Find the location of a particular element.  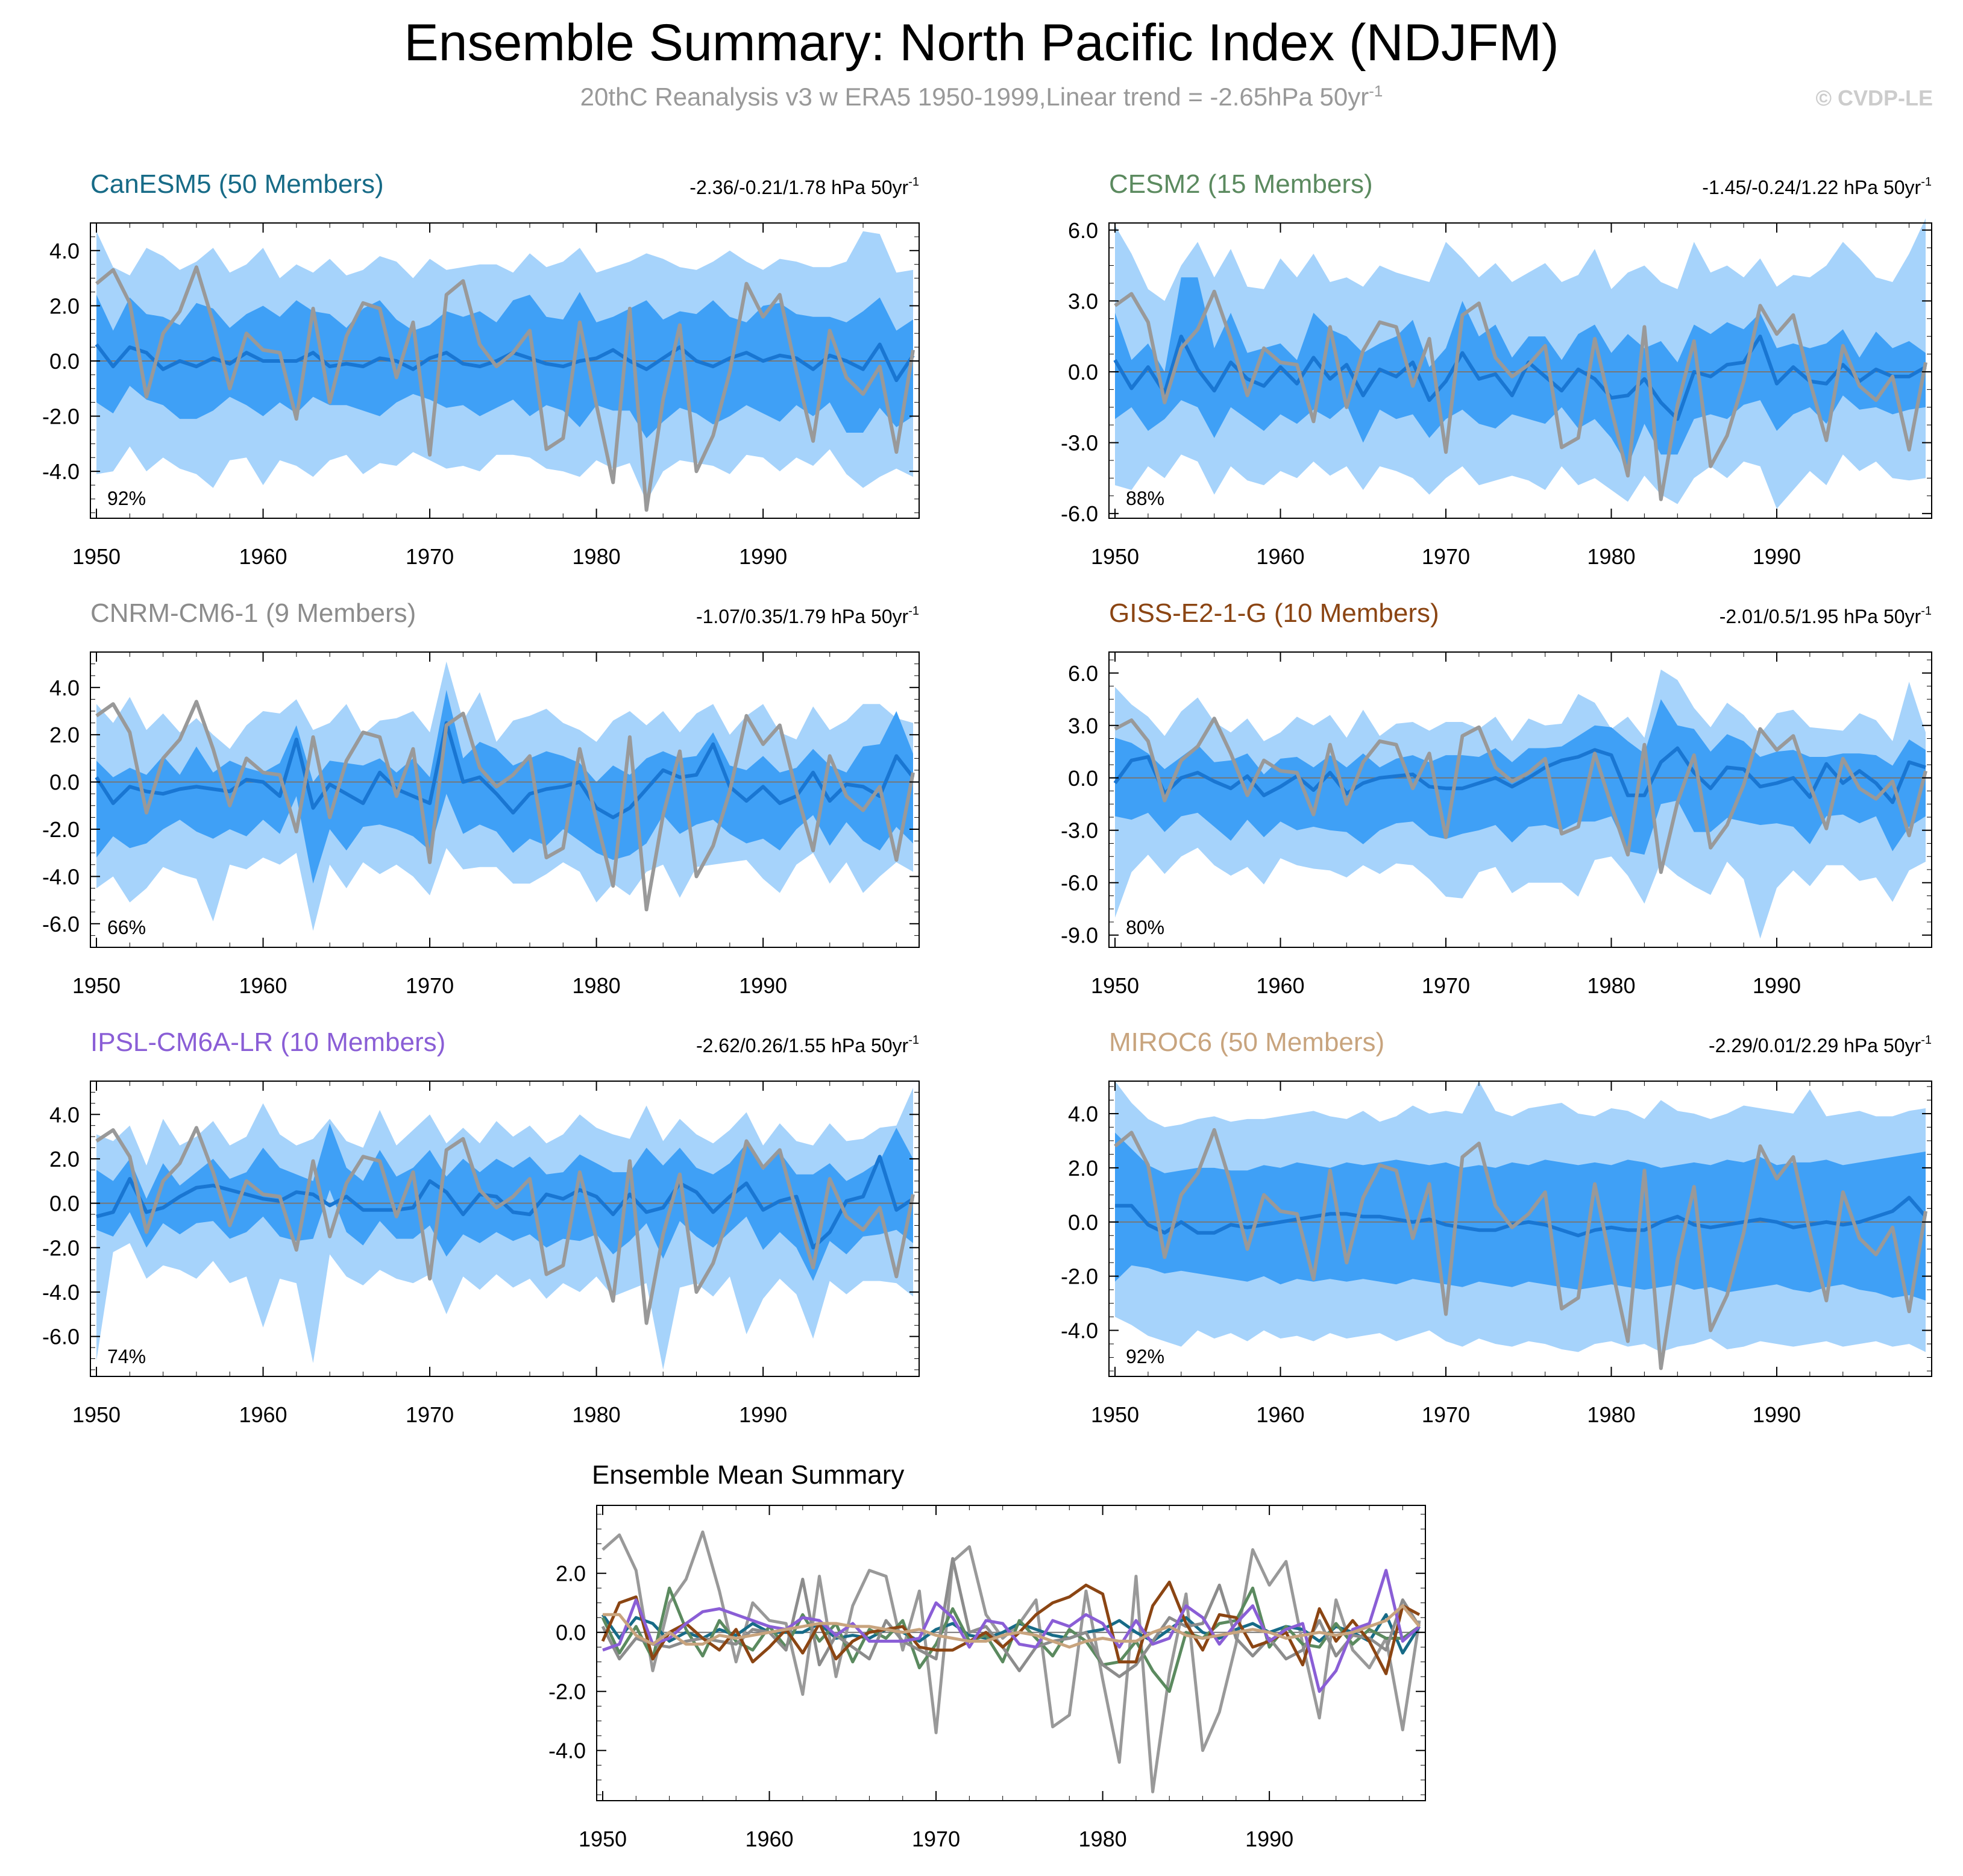

series-line-observed is located at coordinates (1011, 1661).